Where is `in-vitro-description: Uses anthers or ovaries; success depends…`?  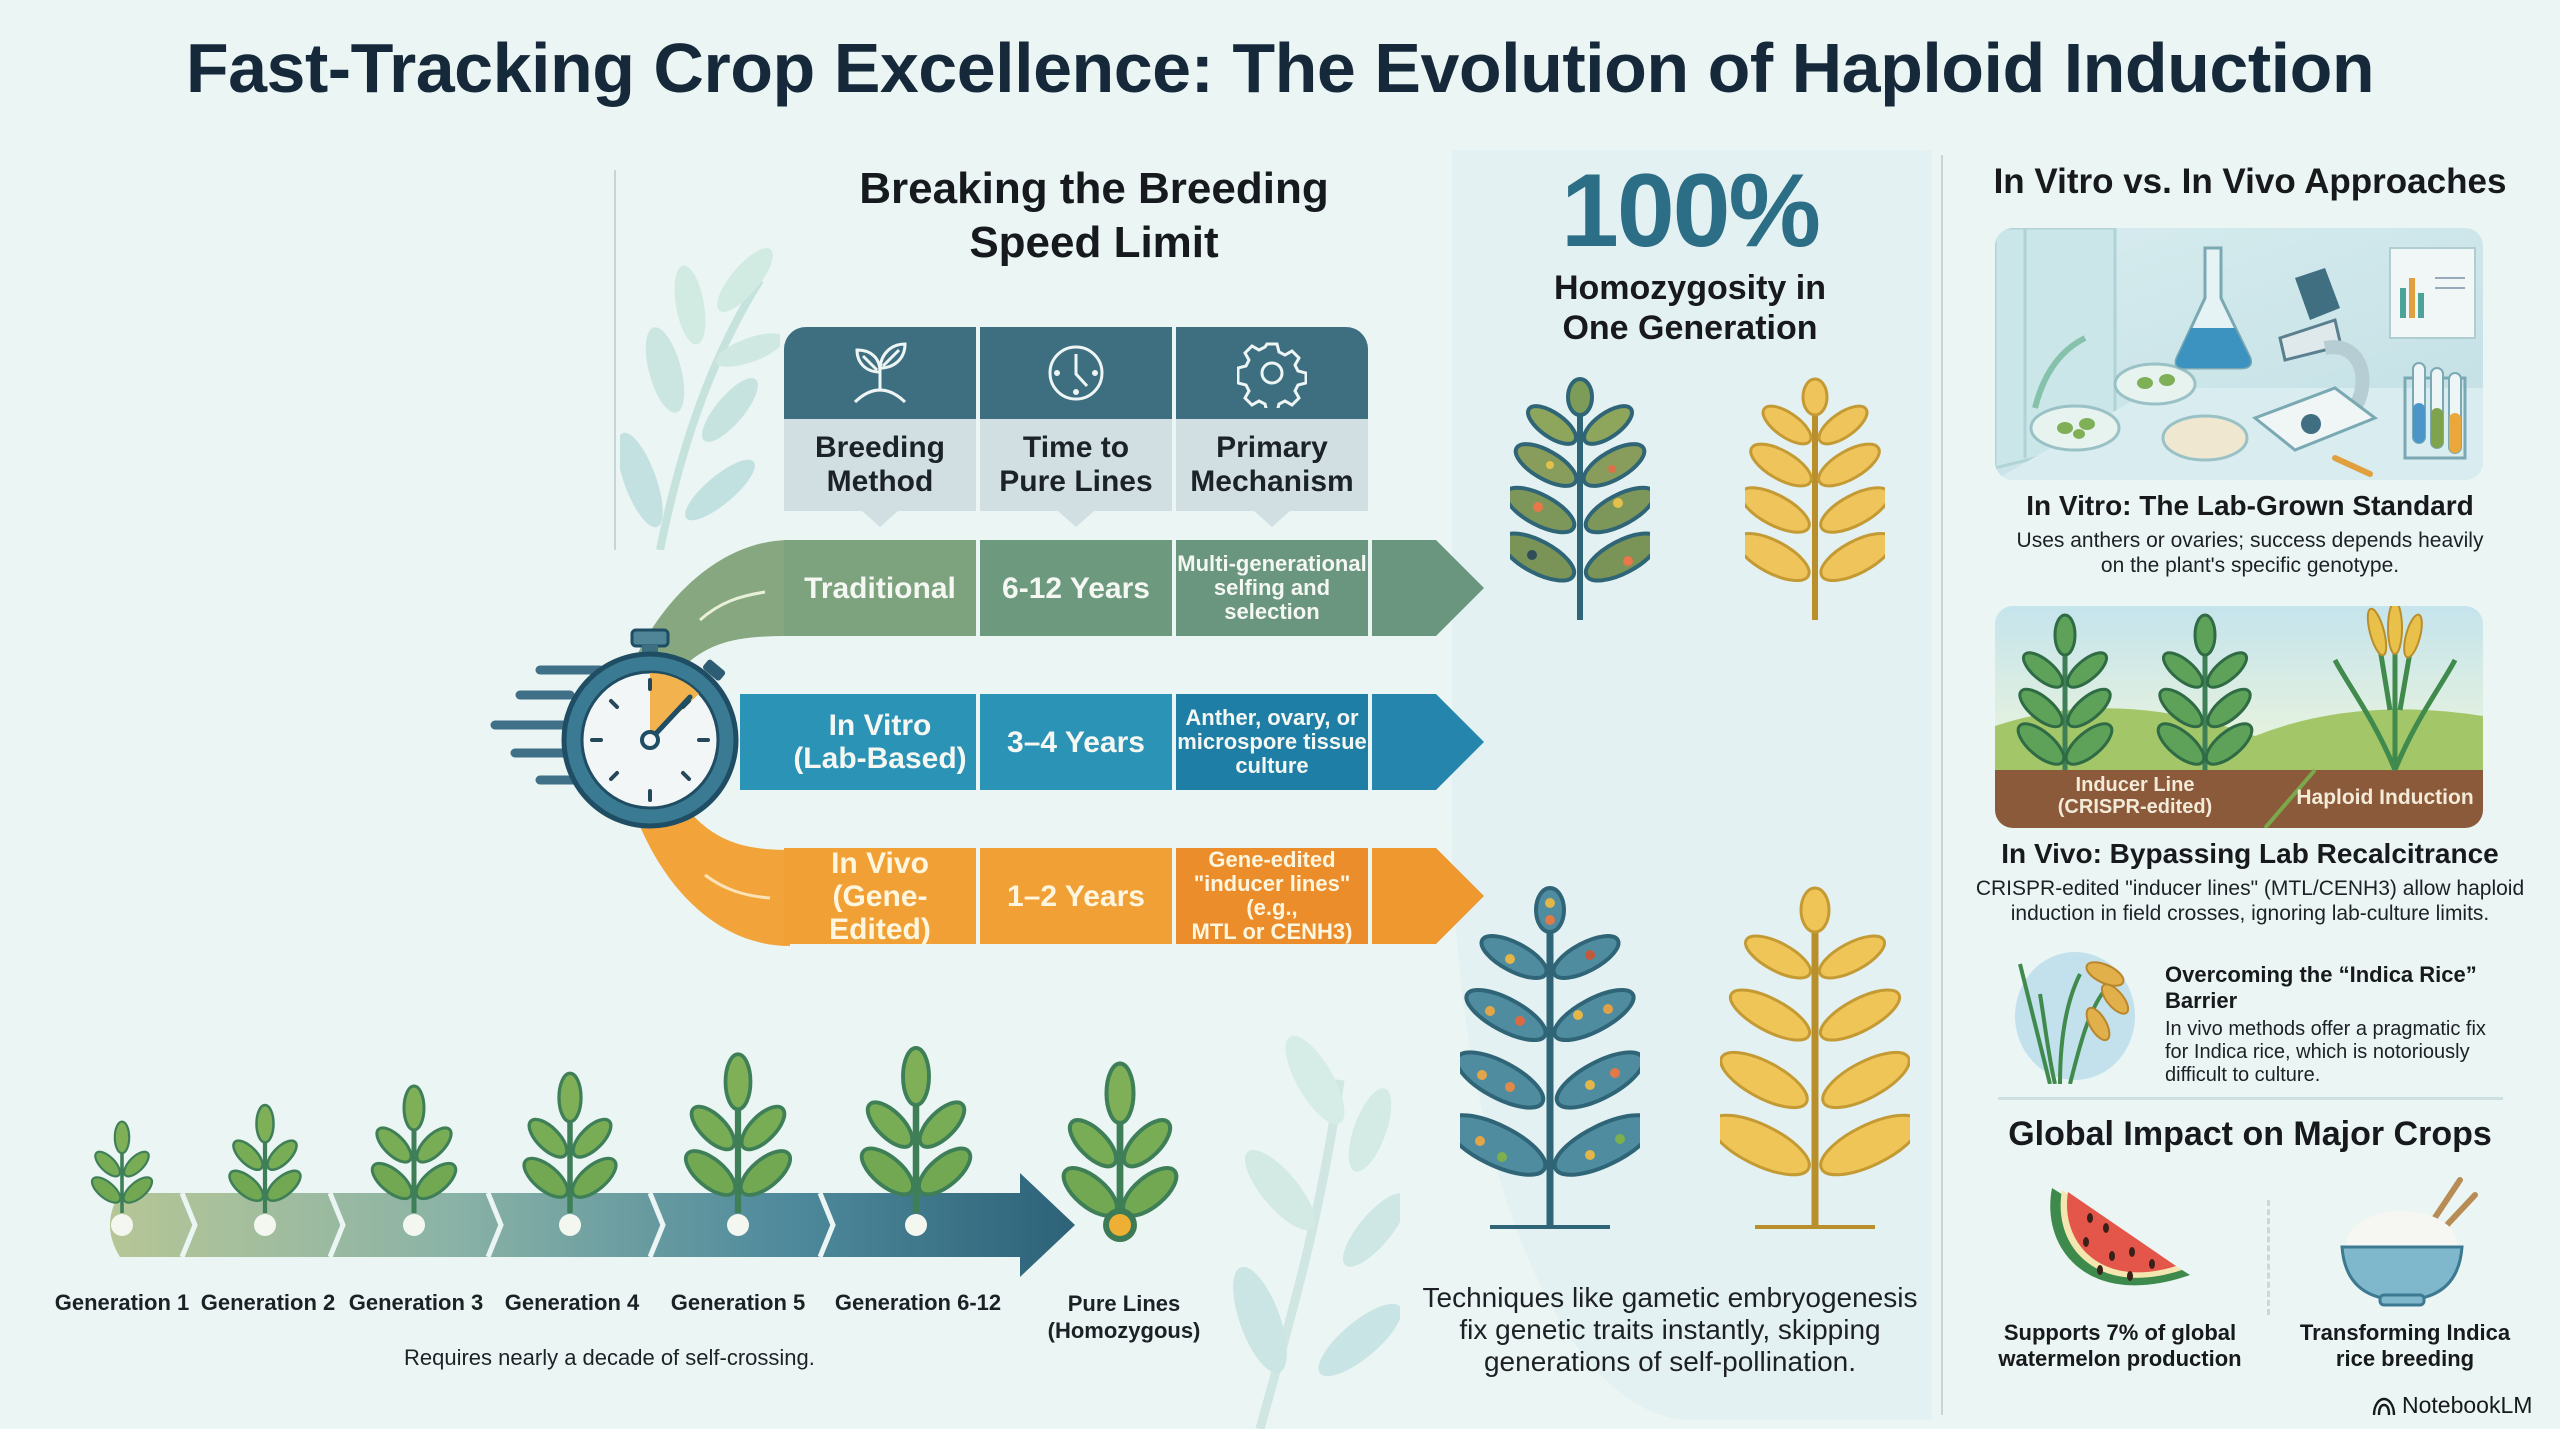 in-vitro-description: Uses anthers or ovaries; success depends… is located at coordinates (2250, 553).